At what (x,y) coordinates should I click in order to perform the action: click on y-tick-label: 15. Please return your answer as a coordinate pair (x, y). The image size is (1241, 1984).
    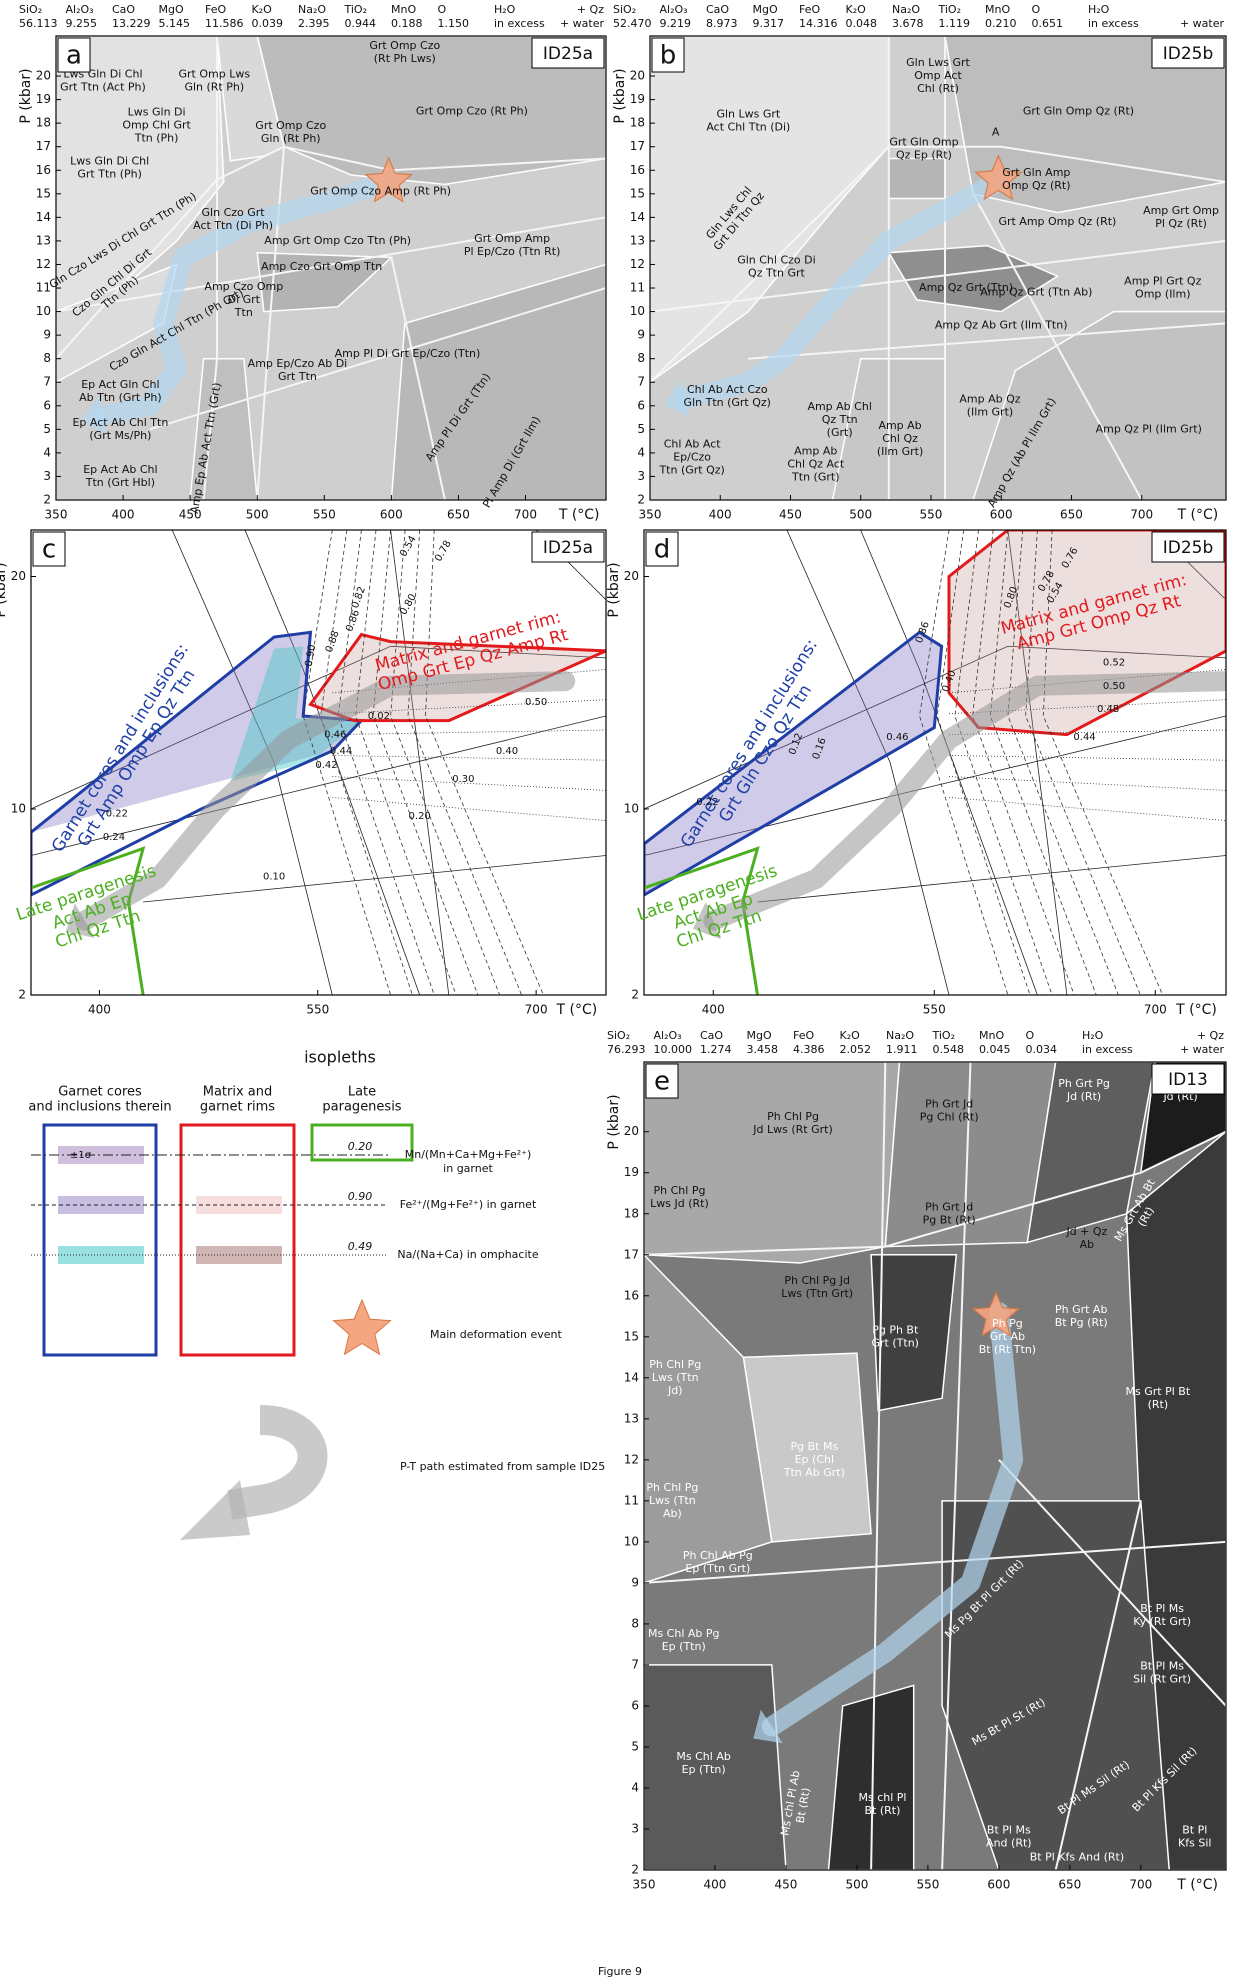
    Looking at the image, I should click on (637, 193).